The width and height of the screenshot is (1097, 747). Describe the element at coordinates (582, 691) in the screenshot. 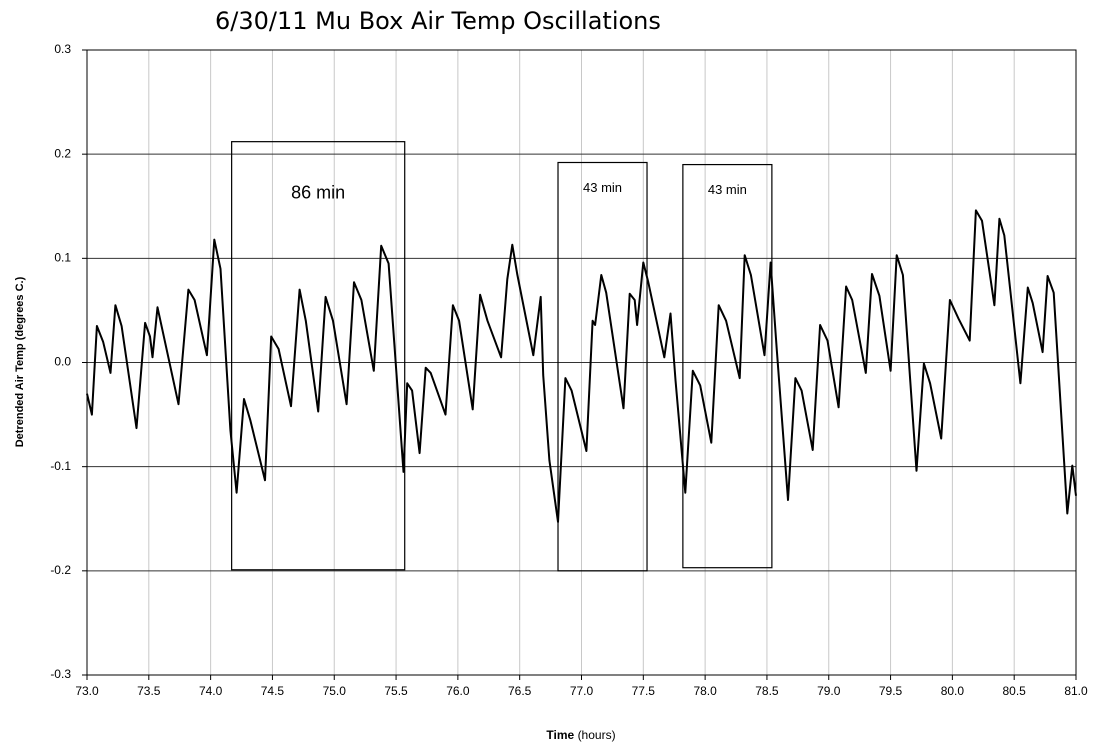

I see `x-tick-label: 77.0` at that location.